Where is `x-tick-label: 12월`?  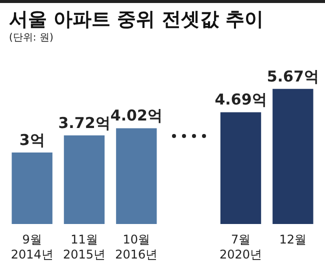 x-tick-label: 12월 is located at coordinates (293, 239).